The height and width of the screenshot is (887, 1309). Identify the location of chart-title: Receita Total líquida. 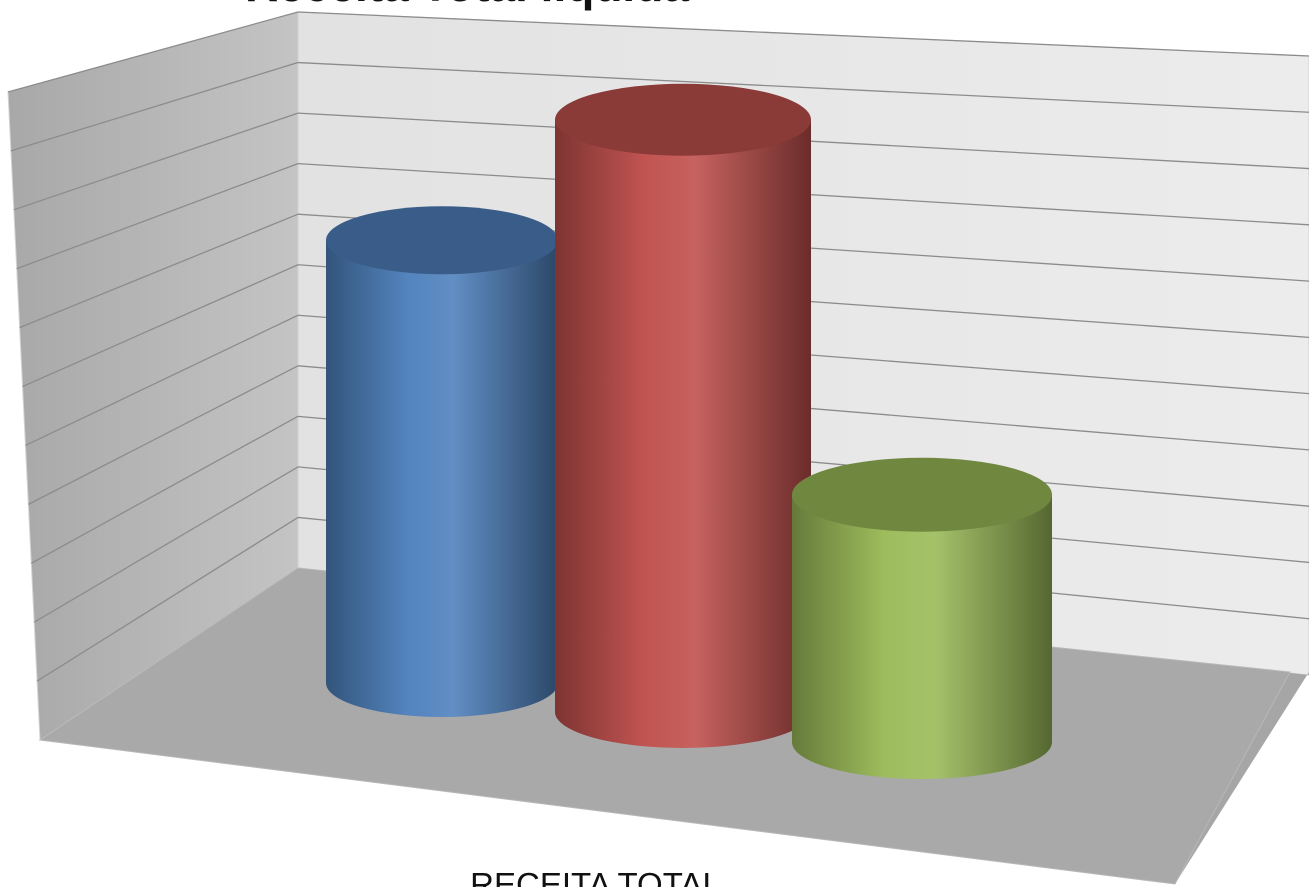
(467, 6).